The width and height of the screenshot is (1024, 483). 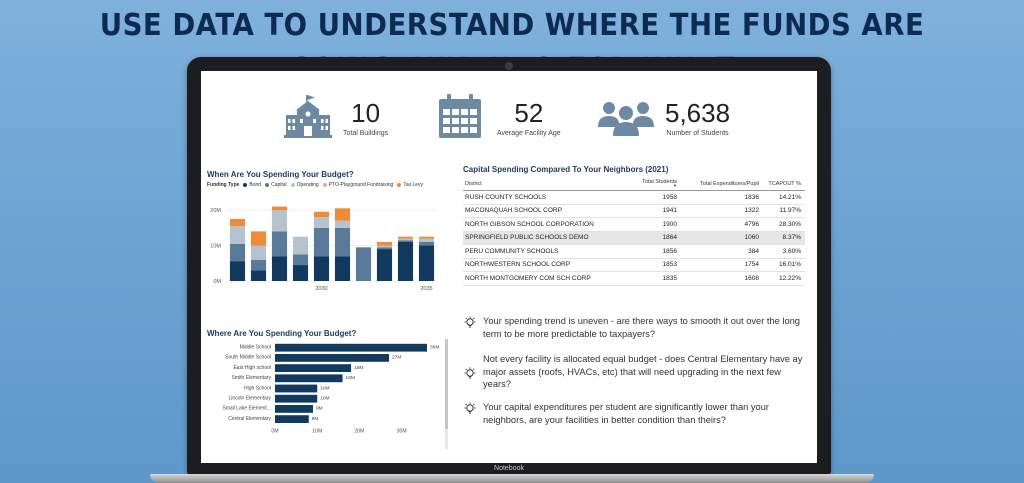 What do you see at coordinates (359, 432) in the screenshot?
I see `x-tick-label: 20M` at bounding box center [359, 432].